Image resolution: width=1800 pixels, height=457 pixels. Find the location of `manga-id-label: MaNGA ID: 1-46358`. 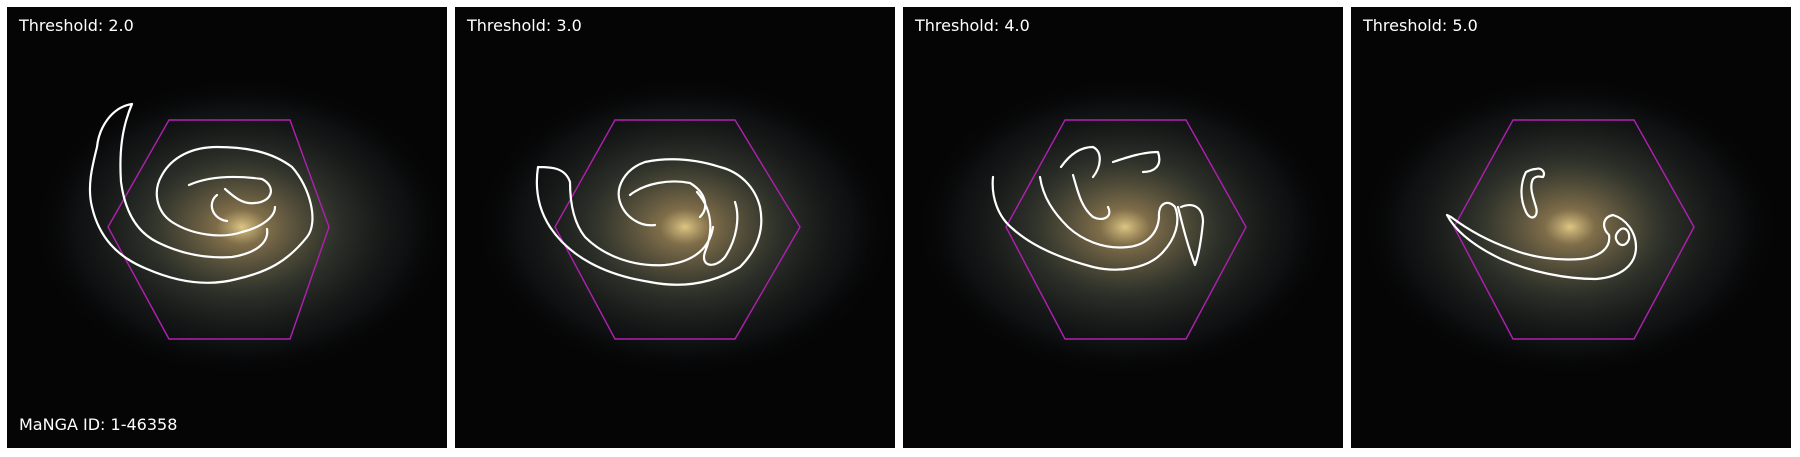

manga-id-label: MaNGA ID: 1-46358 is located at coordinates (98, 424).